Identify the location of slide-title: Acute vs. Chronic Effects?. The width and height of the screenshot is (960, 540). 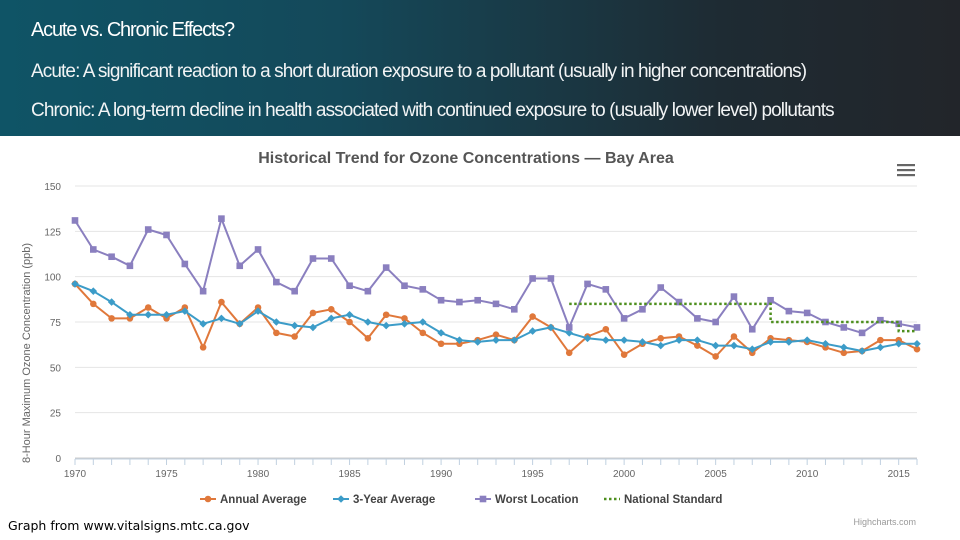
(133, 30).